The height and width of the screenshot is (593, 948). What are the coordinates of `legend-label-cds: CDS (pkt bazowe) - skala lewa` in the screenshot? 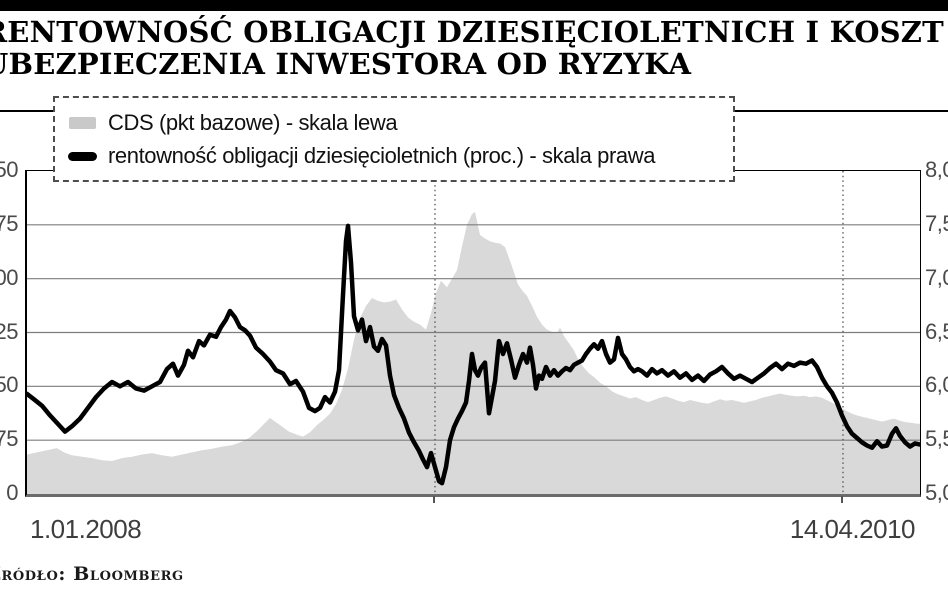 It's located at (253, 122).